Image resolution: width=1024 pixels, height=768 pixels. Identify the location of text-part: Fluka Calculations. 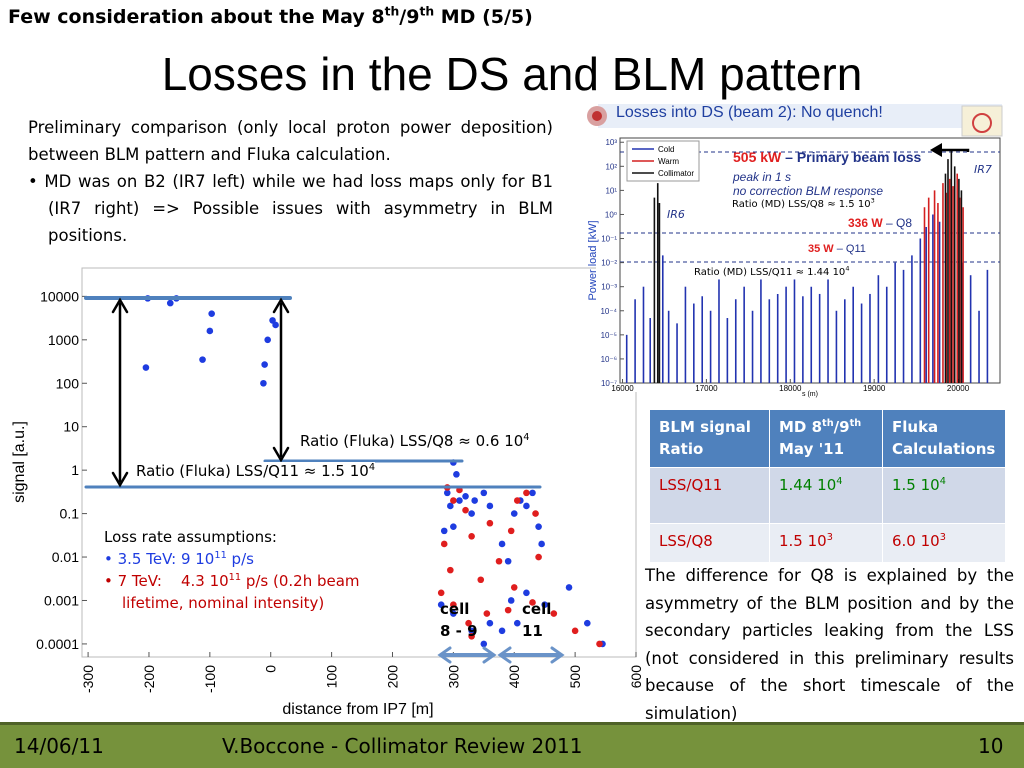
(944, 438).